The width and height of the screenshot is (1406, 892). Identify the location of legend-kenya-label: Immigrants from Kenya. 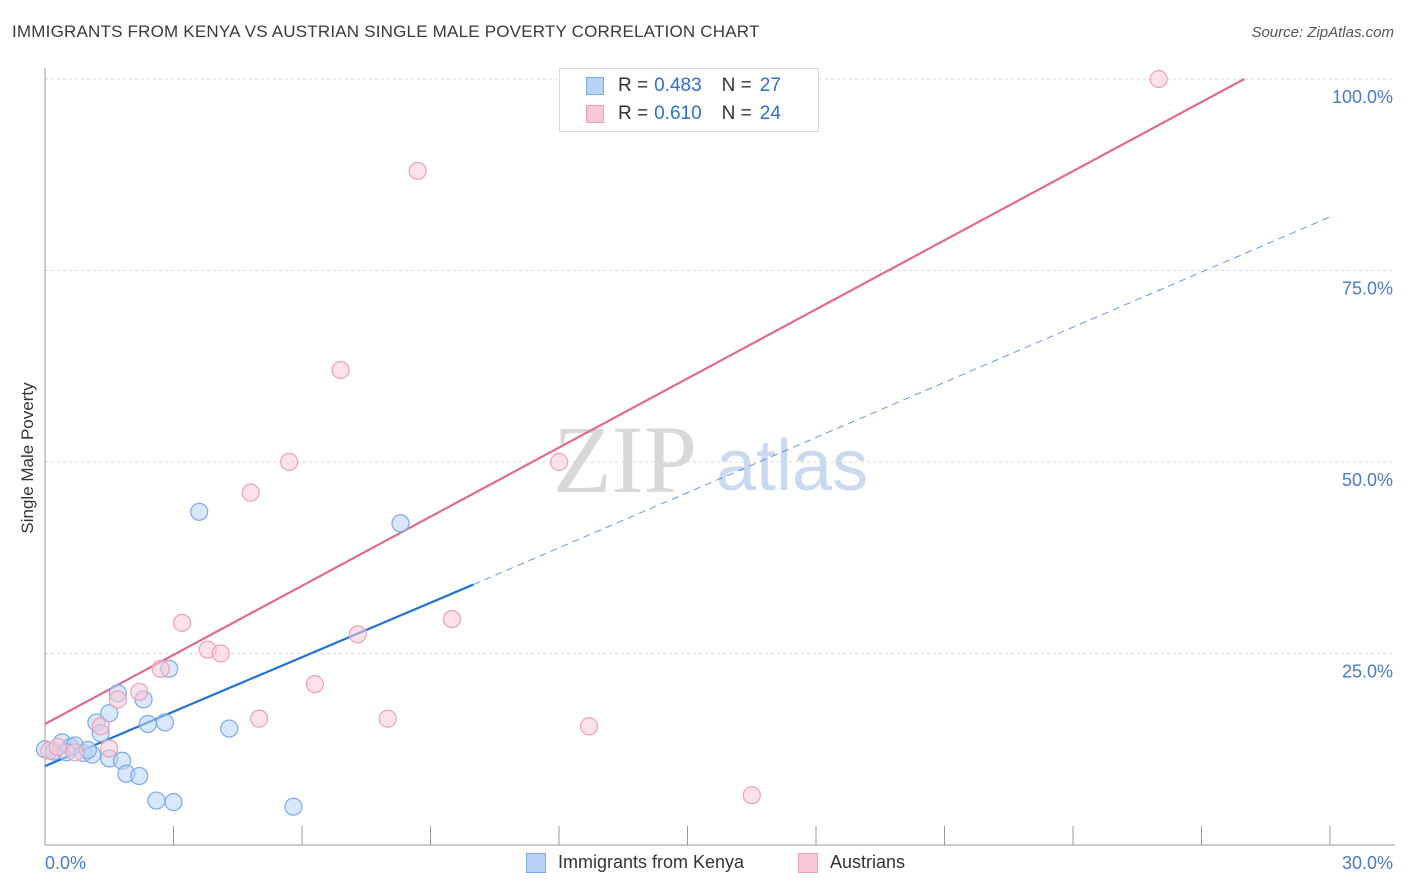
(651, 862).